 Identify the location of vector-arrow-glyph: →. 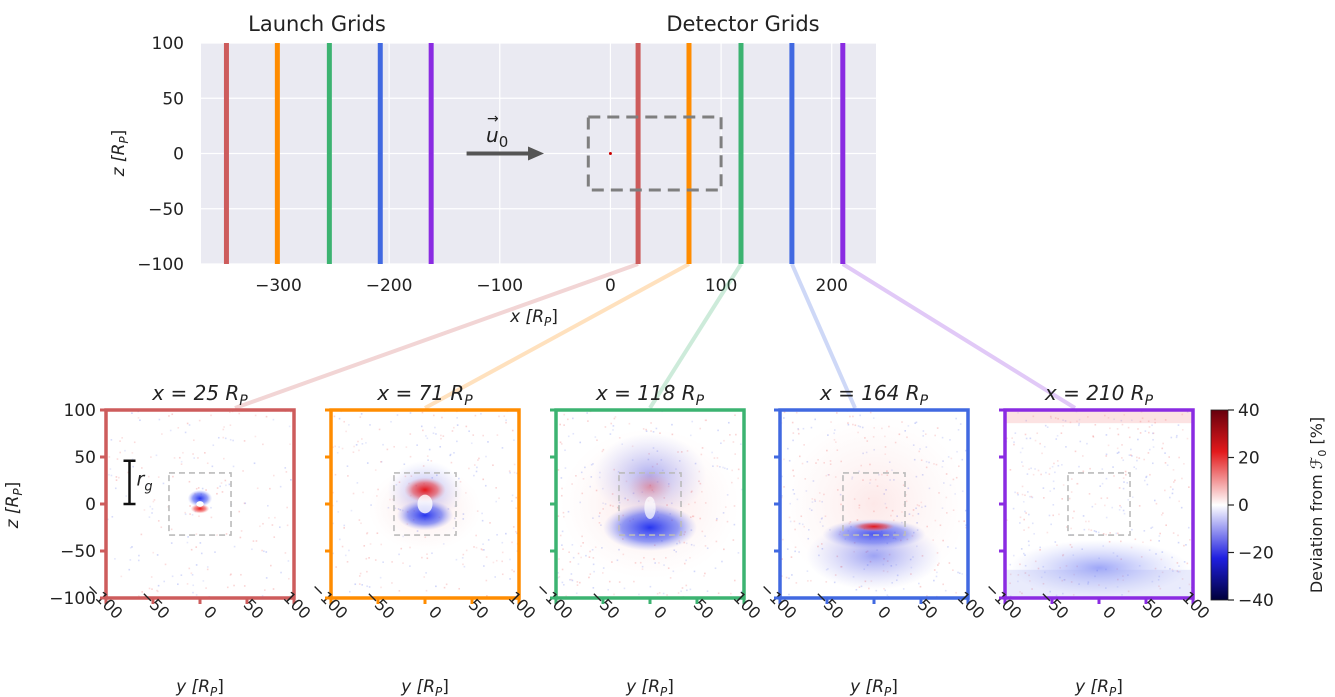
(493, 119).